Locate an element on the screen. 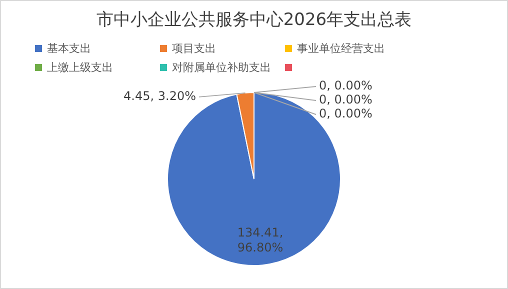 The height and width of the screenshot is (289, 508). legend-label: 事业单位经营支出 is located at coordinates (341, 48).